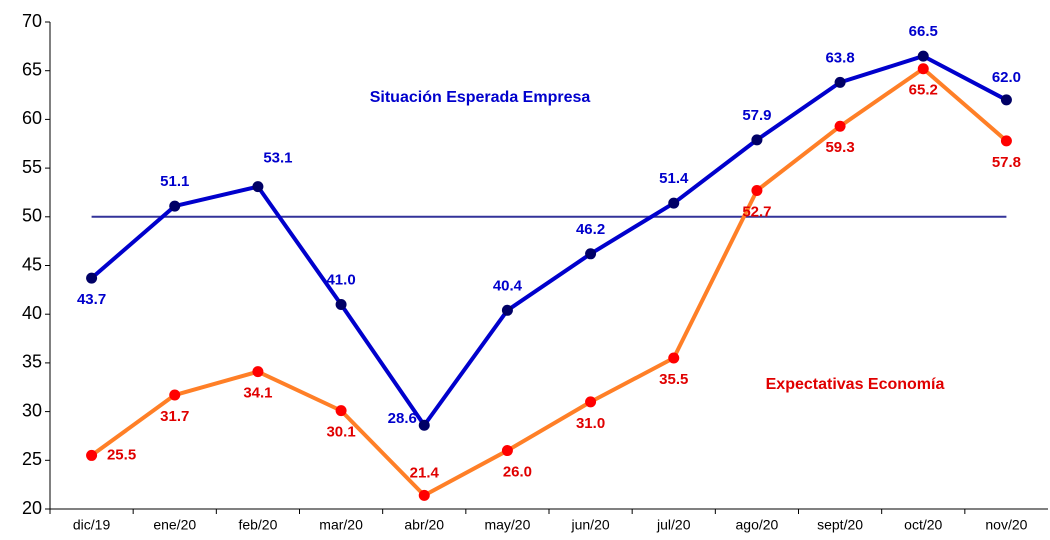 This screenshot has width=1050, height=540. I want to click on y-tick-label: 70, so click(32, 21).